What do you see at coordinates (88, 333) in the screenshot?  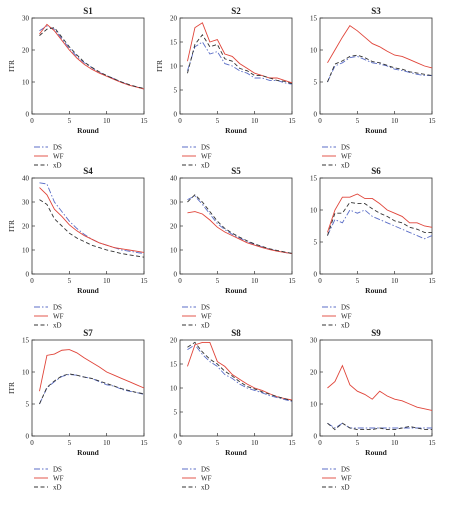 I see `chart-title: S7` at bounding box center [88, 333].